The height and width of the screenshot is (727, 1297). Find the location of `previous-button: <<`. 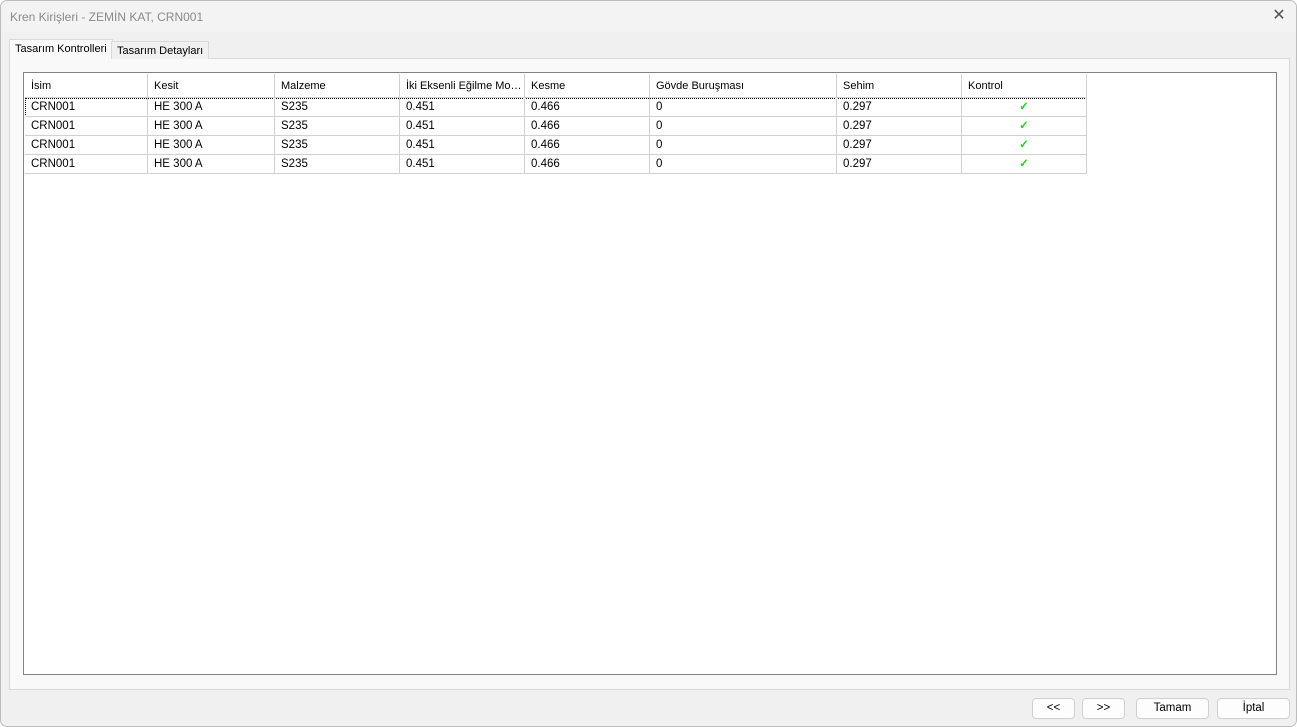

previous-button: << is located at coordinates (1053, 708).